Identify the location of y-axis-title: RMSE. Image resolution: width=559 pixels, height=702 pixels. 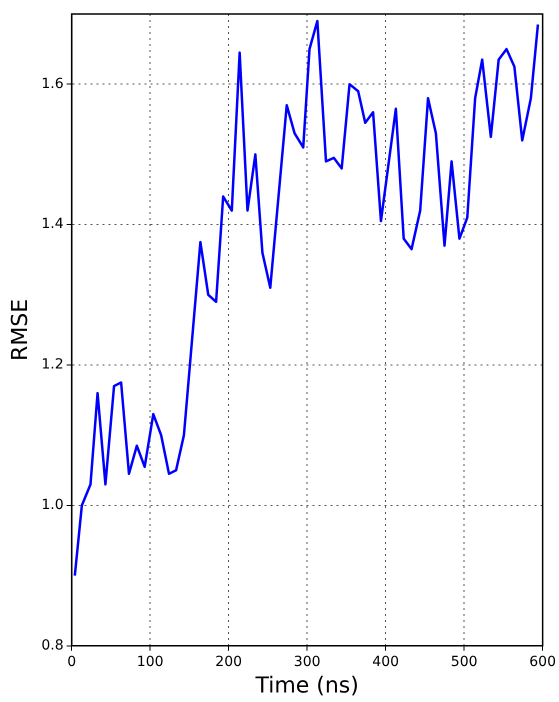
(20, 329).